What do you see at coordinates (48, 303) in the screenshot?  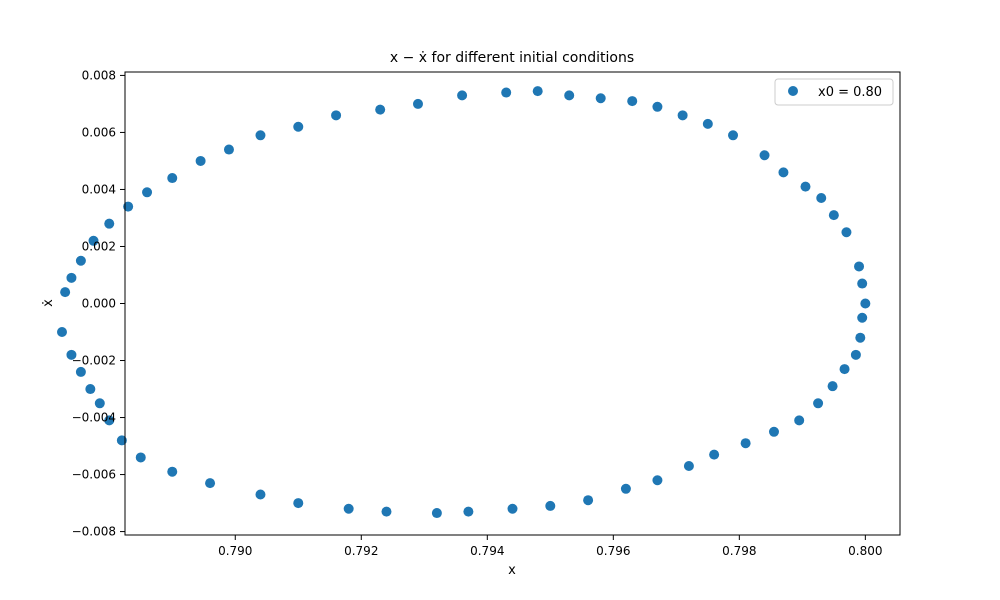 I see `y-axis-label: ẋ` at bounding box center [48, 303].